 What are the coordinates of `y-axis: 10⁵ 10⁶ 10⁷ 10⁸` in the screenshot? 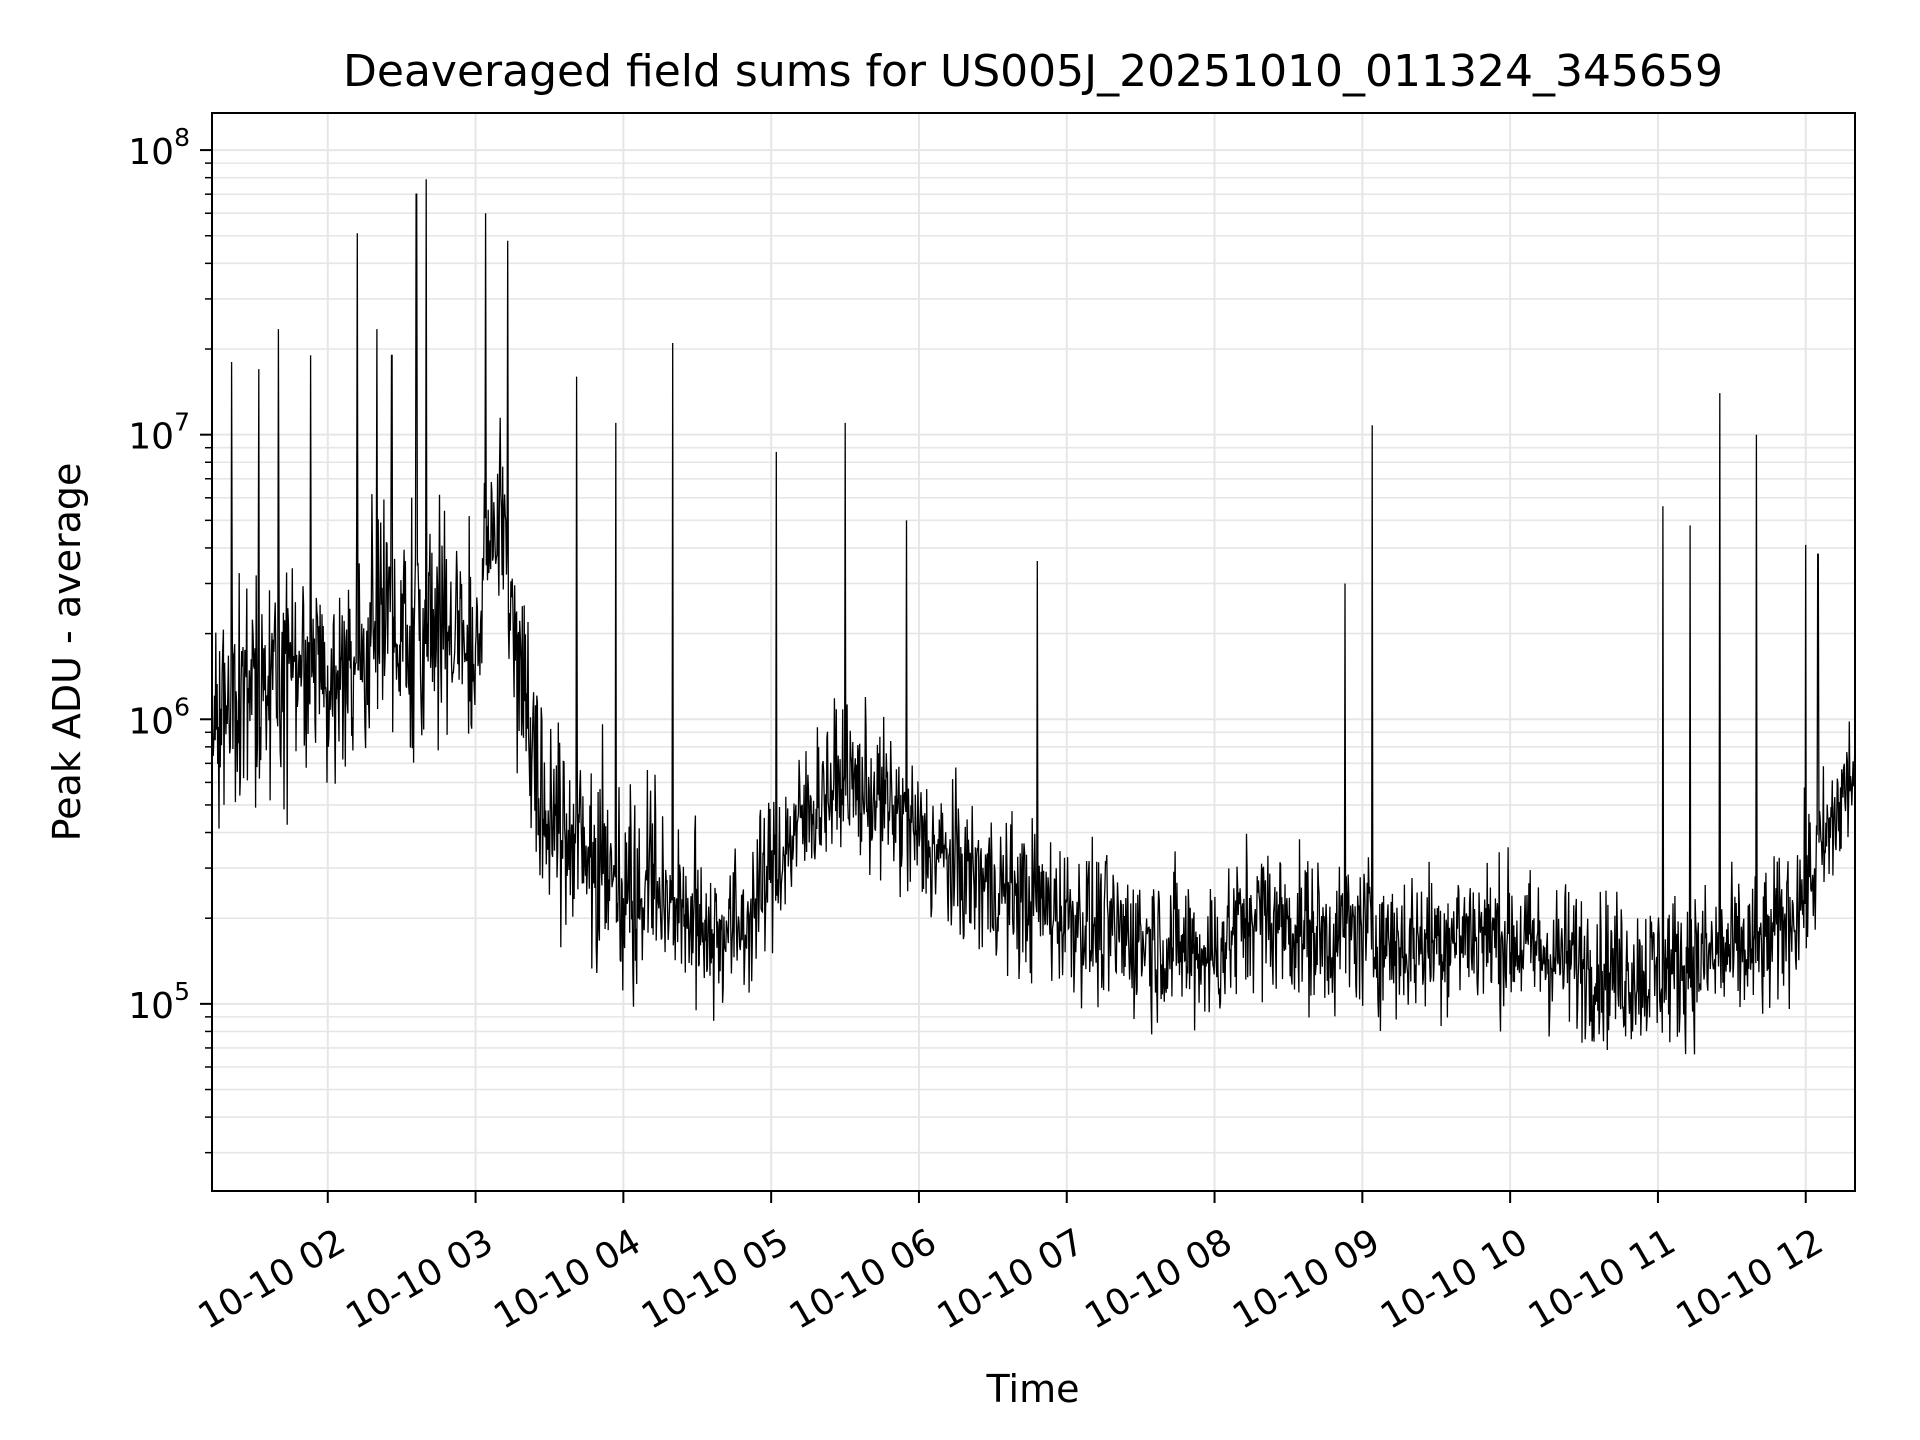 It's located at (170, 638).